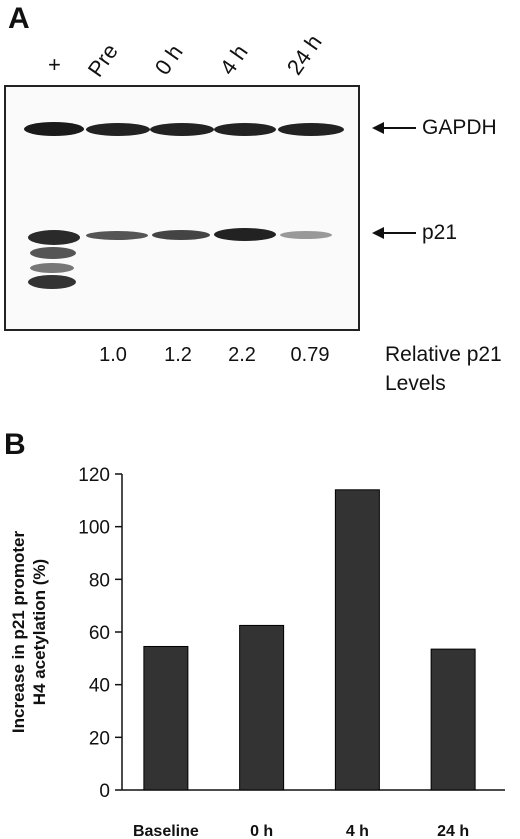  I want to click on y-tick-label: 100, so click(94, 528).